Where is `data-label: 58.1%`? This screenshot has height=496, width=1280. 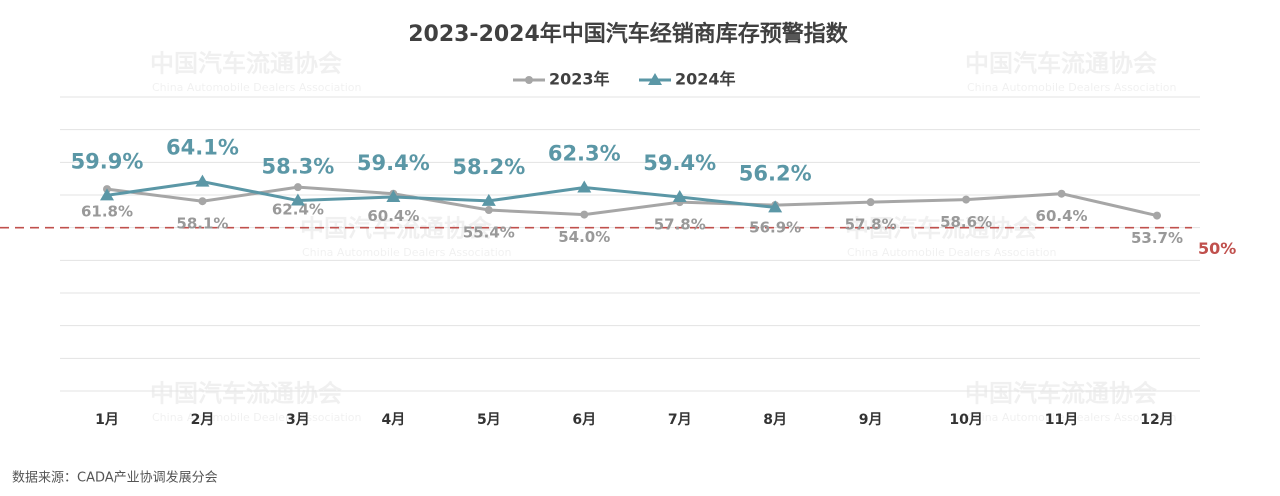
data-label: 58.1% is located at coordinates (202, 224).